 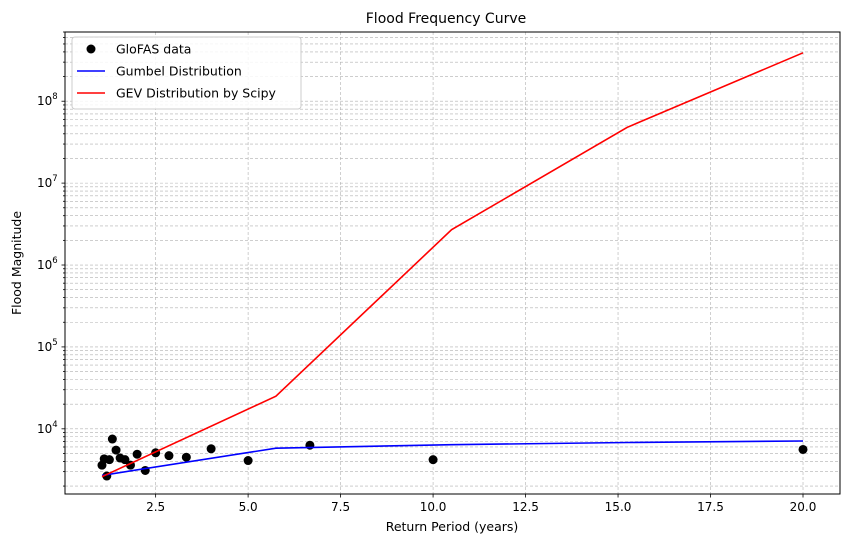 What do you see at coordinates (153, 49) in the screenshot?
I see `glofas-data-legend-label: GloFAS data` at bounding box center [153, 49].